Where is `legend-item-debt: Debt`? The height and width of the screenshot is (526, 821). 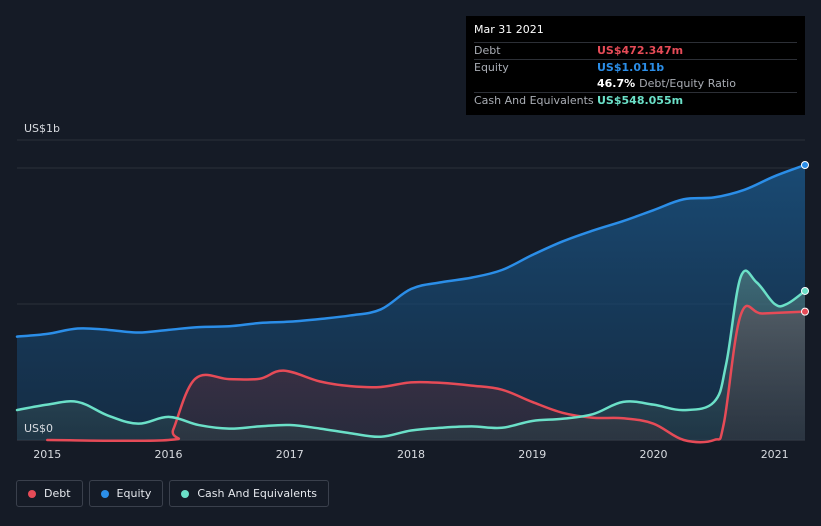 legend-item-debt: Debt is located at coordinates (49, 493).